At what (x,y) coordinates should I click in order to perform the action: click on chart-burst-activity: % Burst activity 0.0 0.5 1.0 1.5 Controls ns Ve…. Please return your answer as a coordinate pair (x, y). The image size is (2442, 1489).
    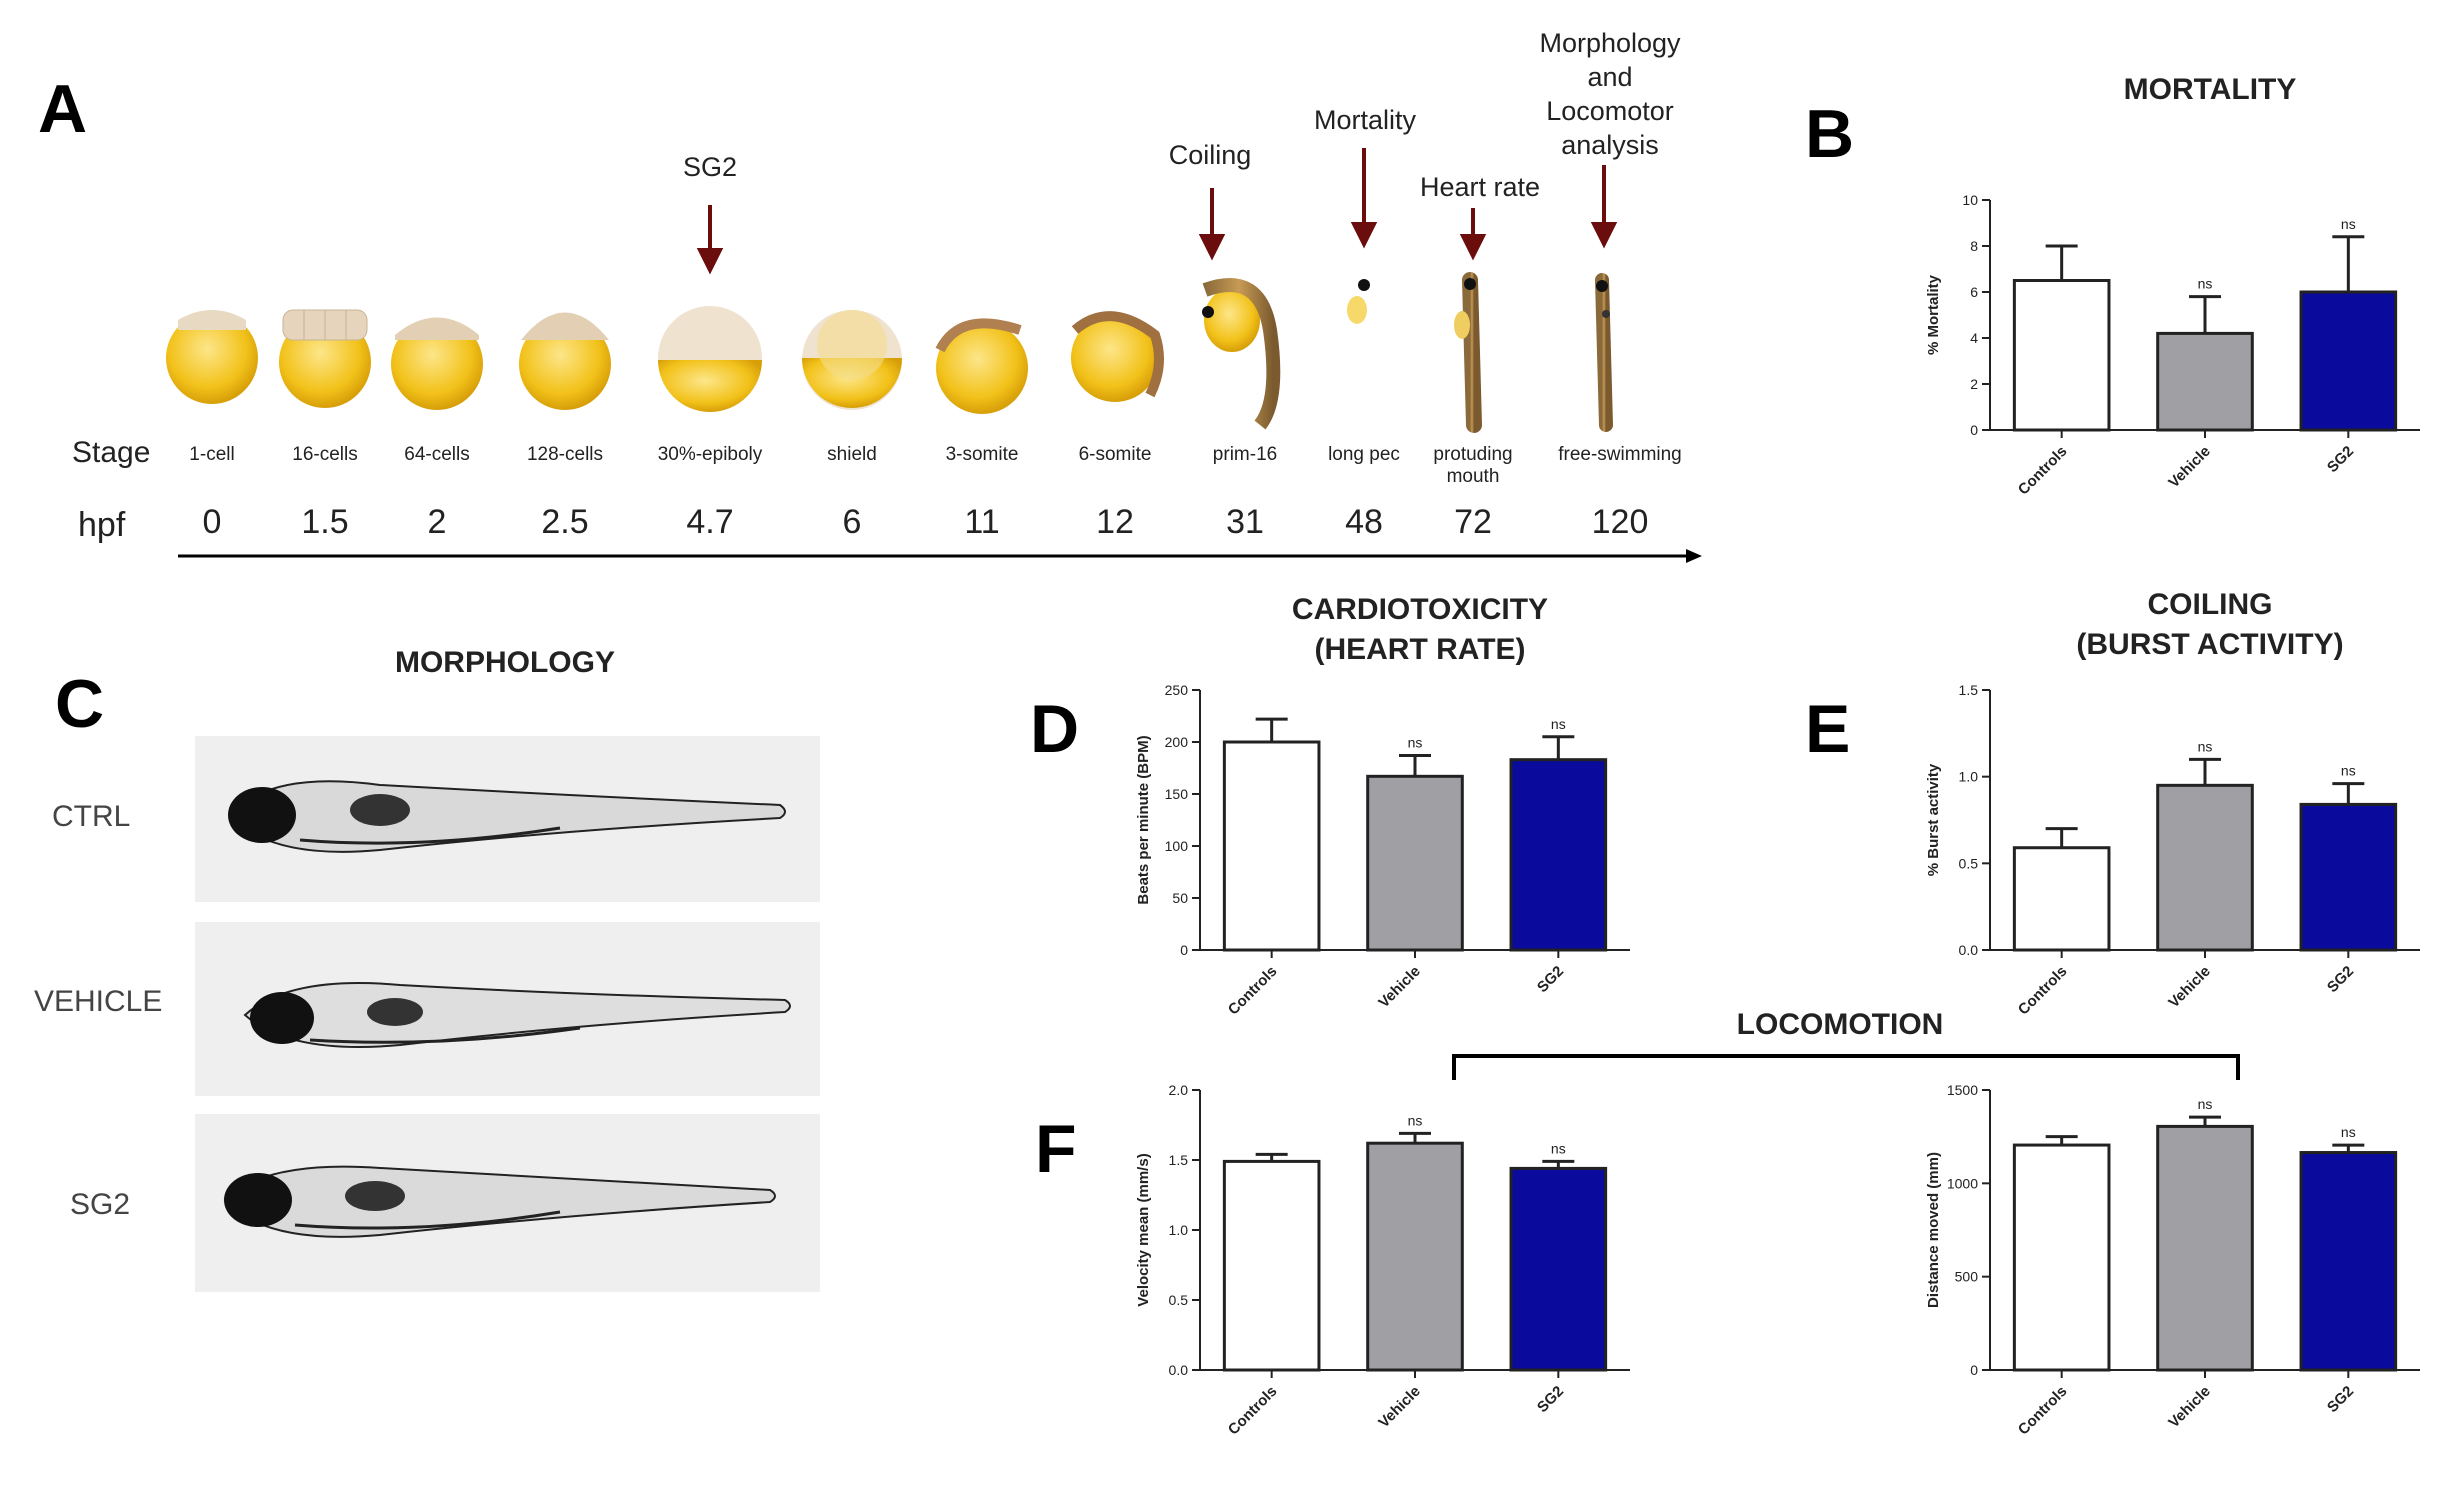
    Looking at the image, I should click on (2172, 850).